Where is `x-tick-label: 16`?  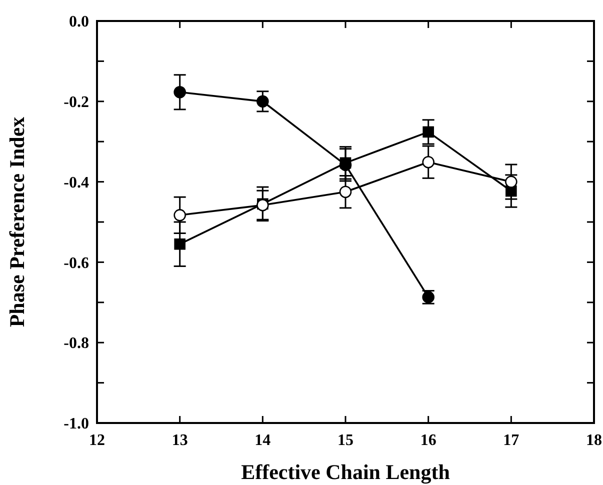 x-tick-label: 16 is located at coordinates (428, 440).